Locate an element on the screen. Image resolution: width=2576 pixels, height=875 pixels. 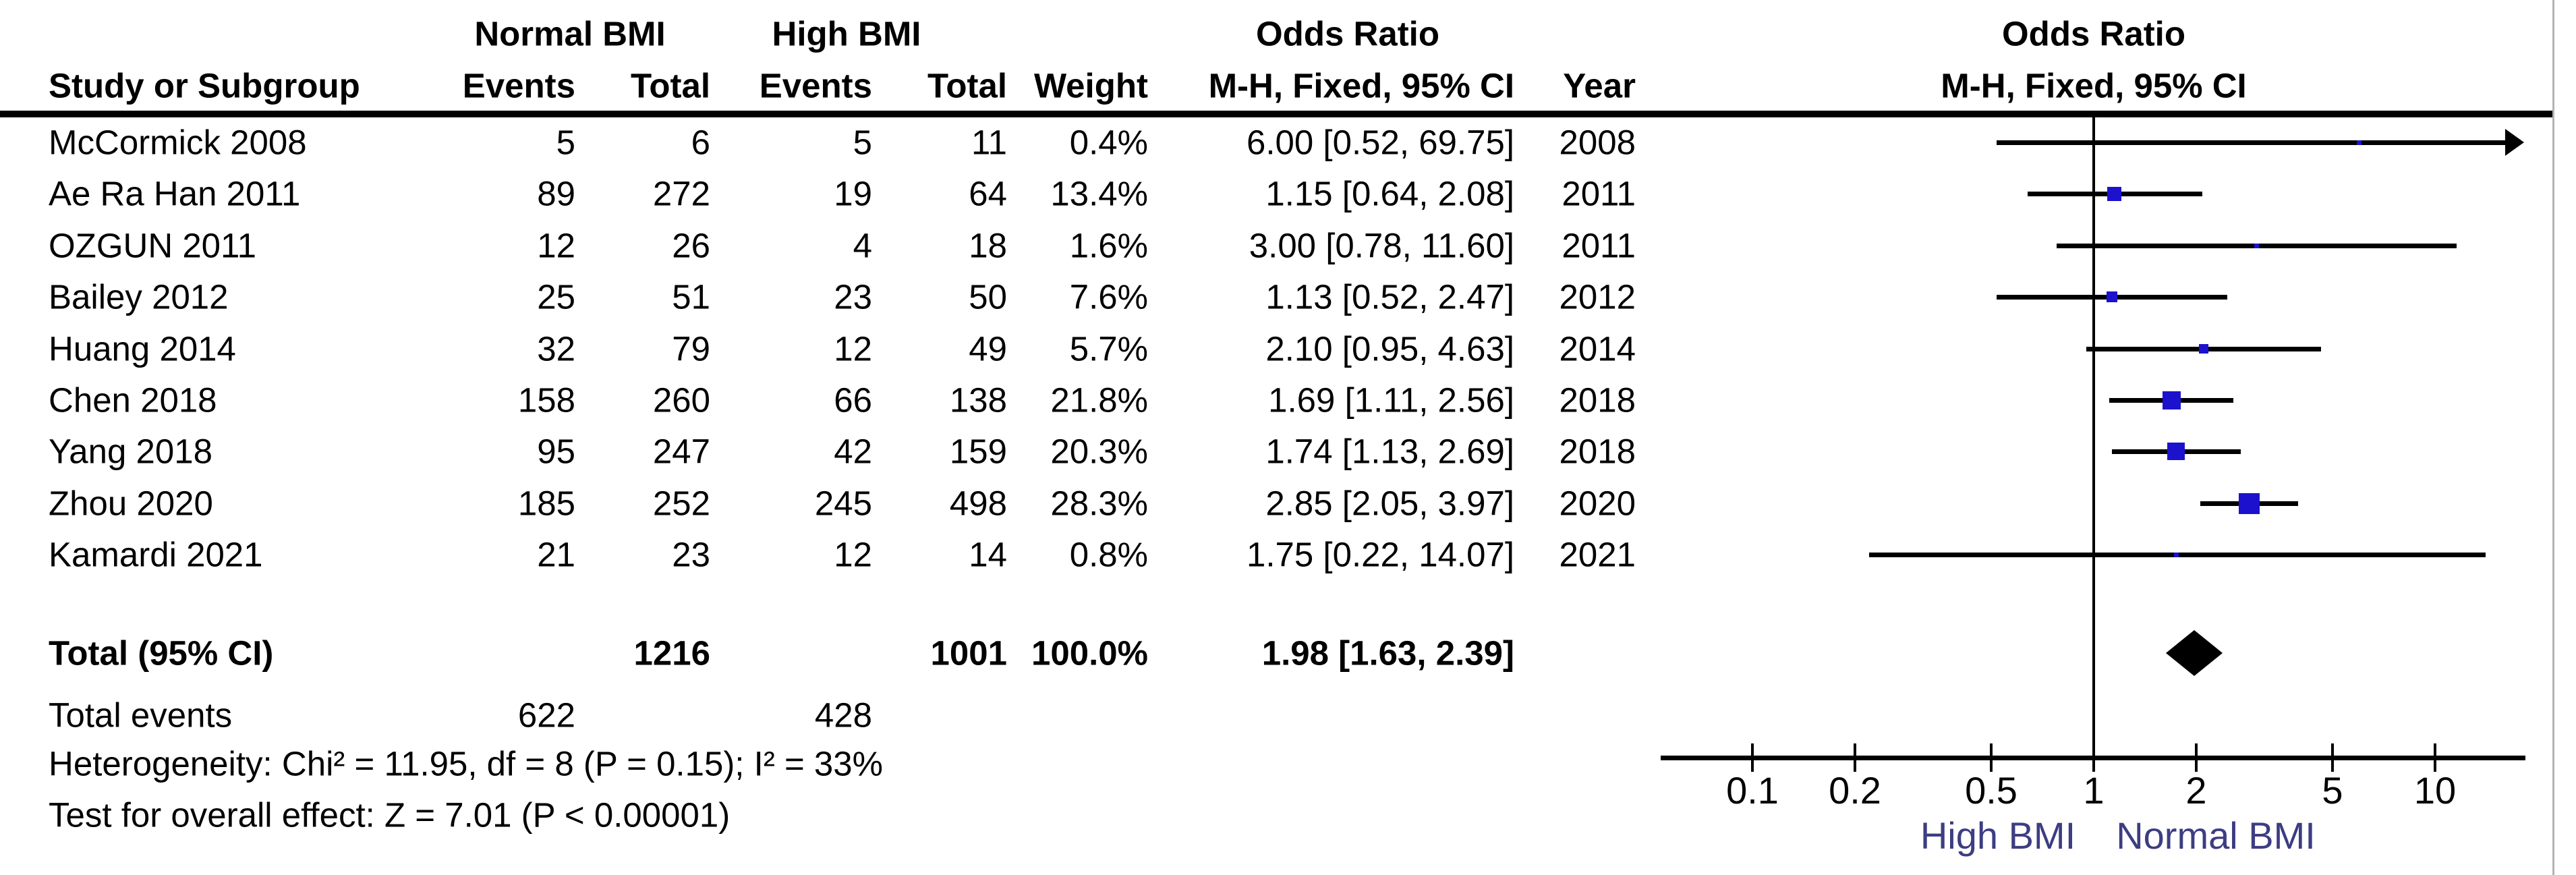
header-rule is located at coordinates (1277, 114).